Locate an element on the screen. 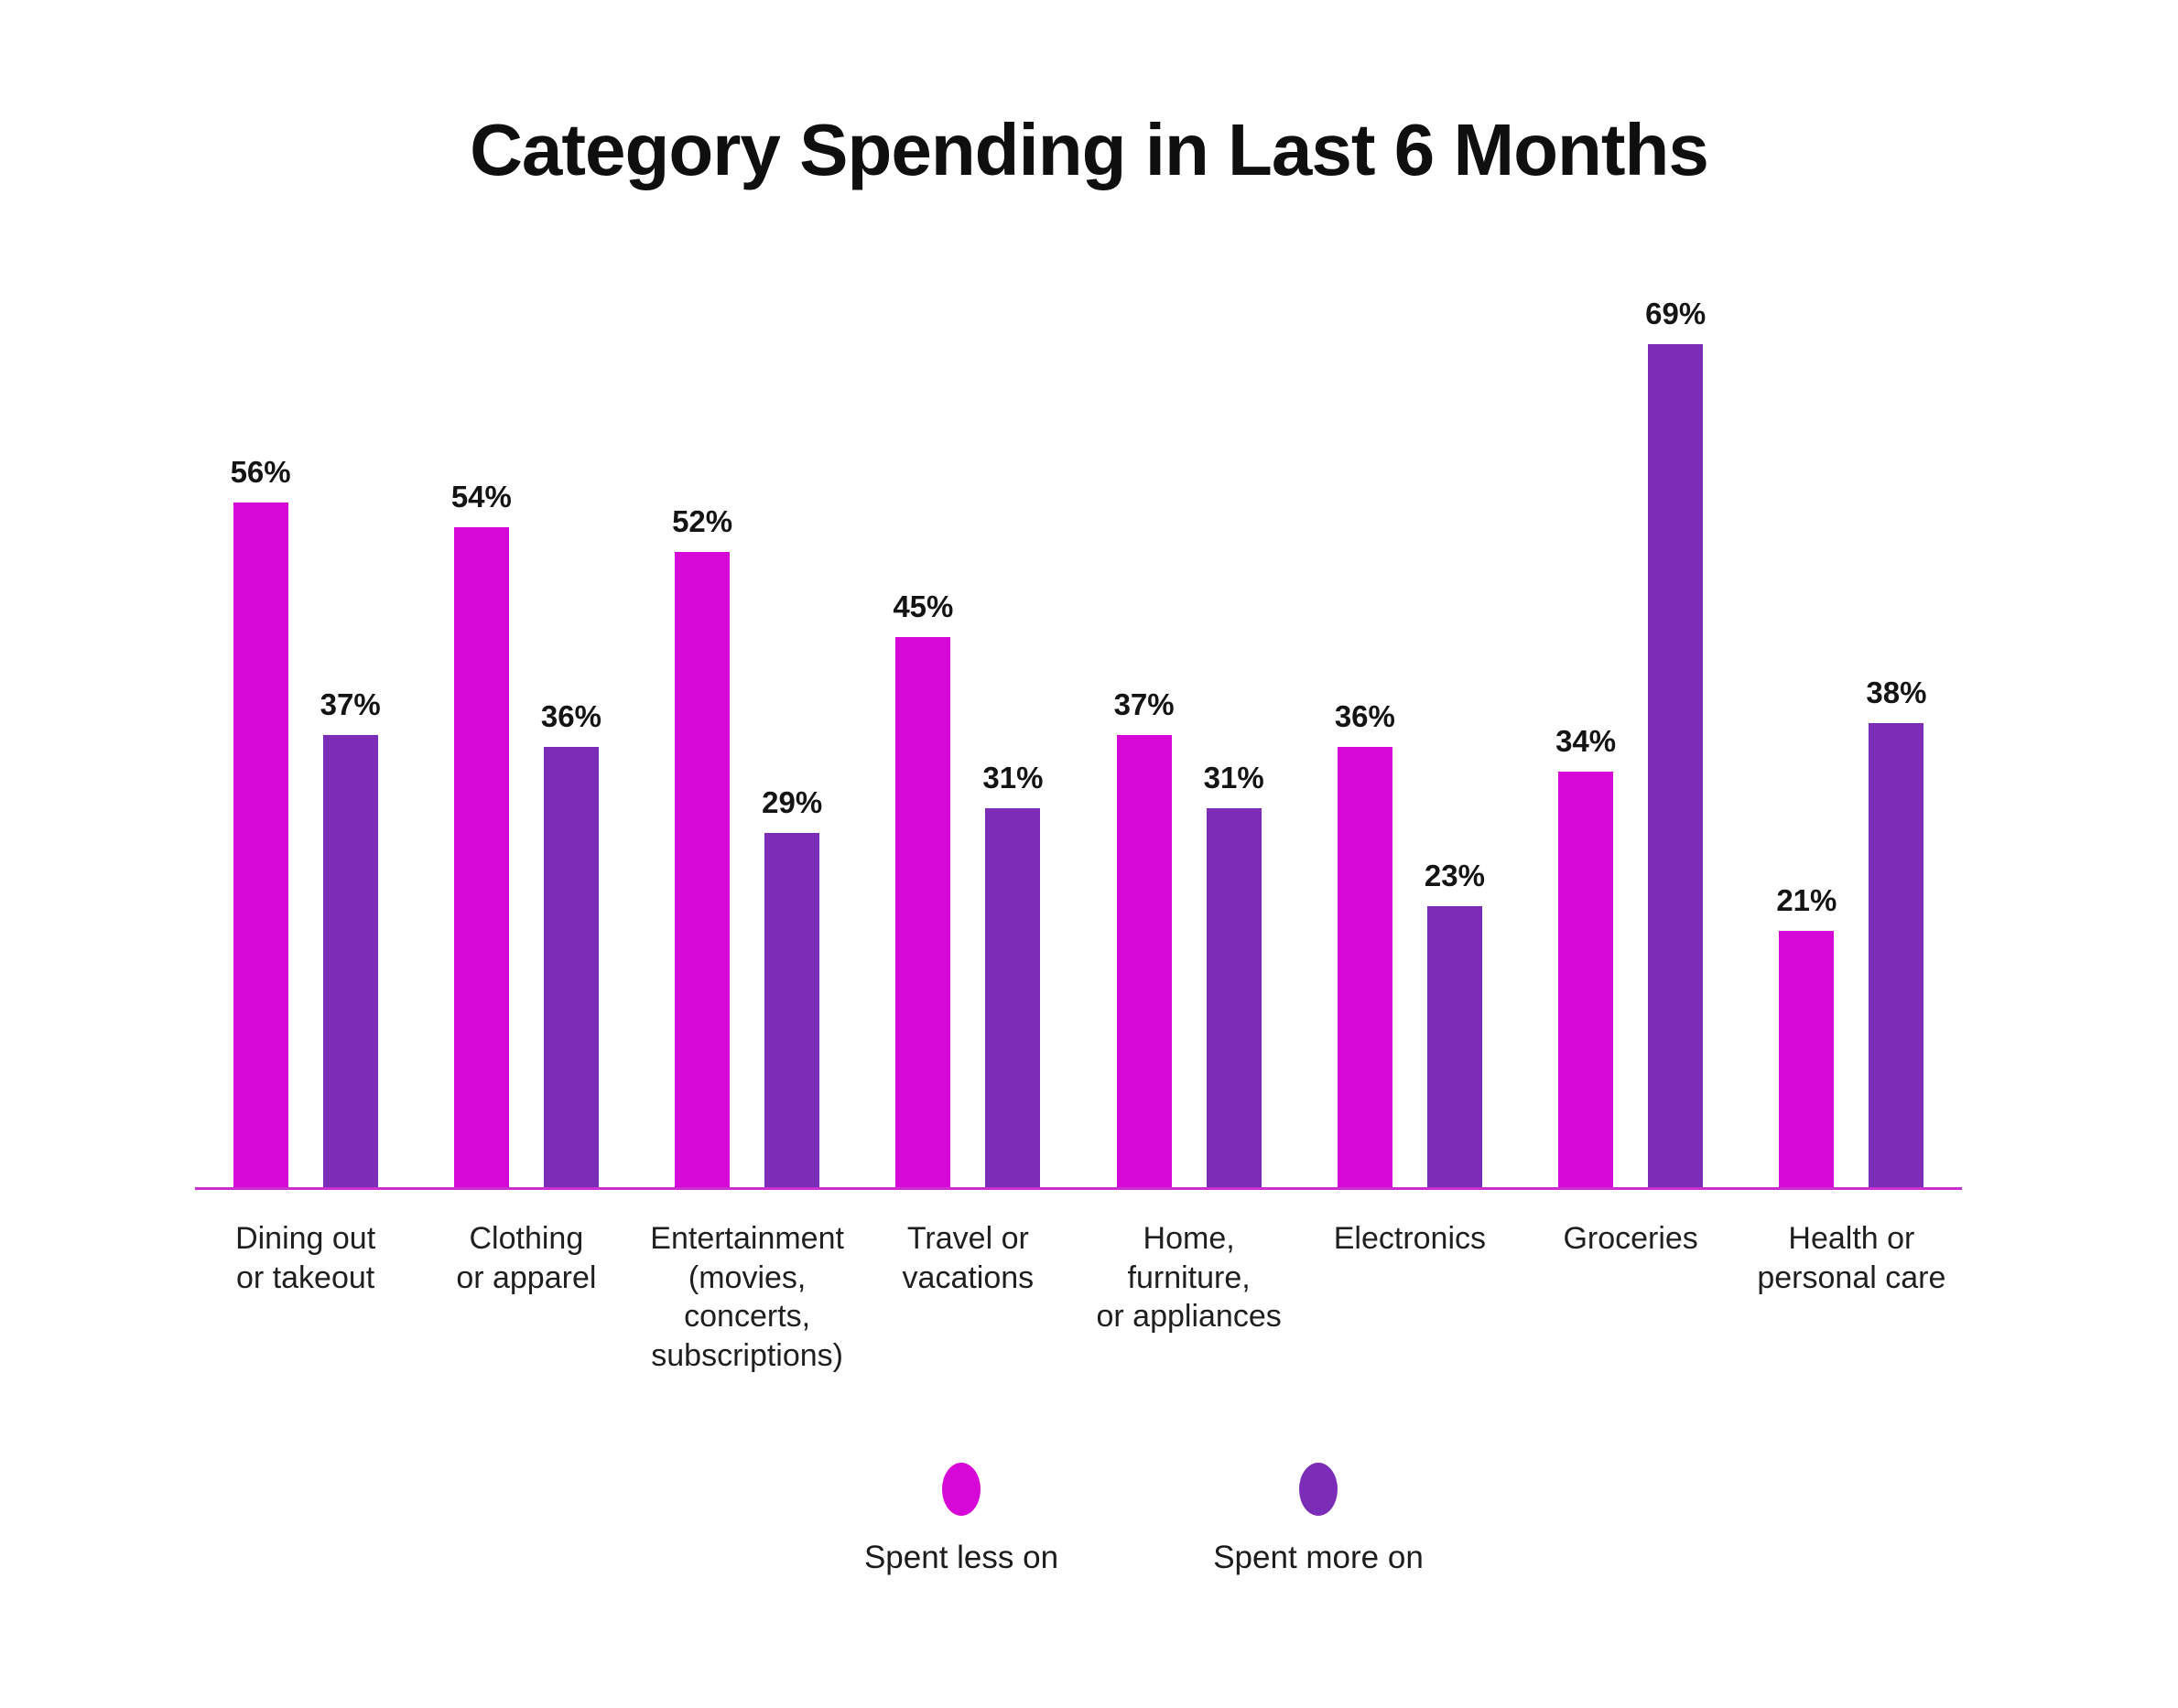 The image size is (2178, 1708). value-label: 34% is located at coordinates (1586, 741).